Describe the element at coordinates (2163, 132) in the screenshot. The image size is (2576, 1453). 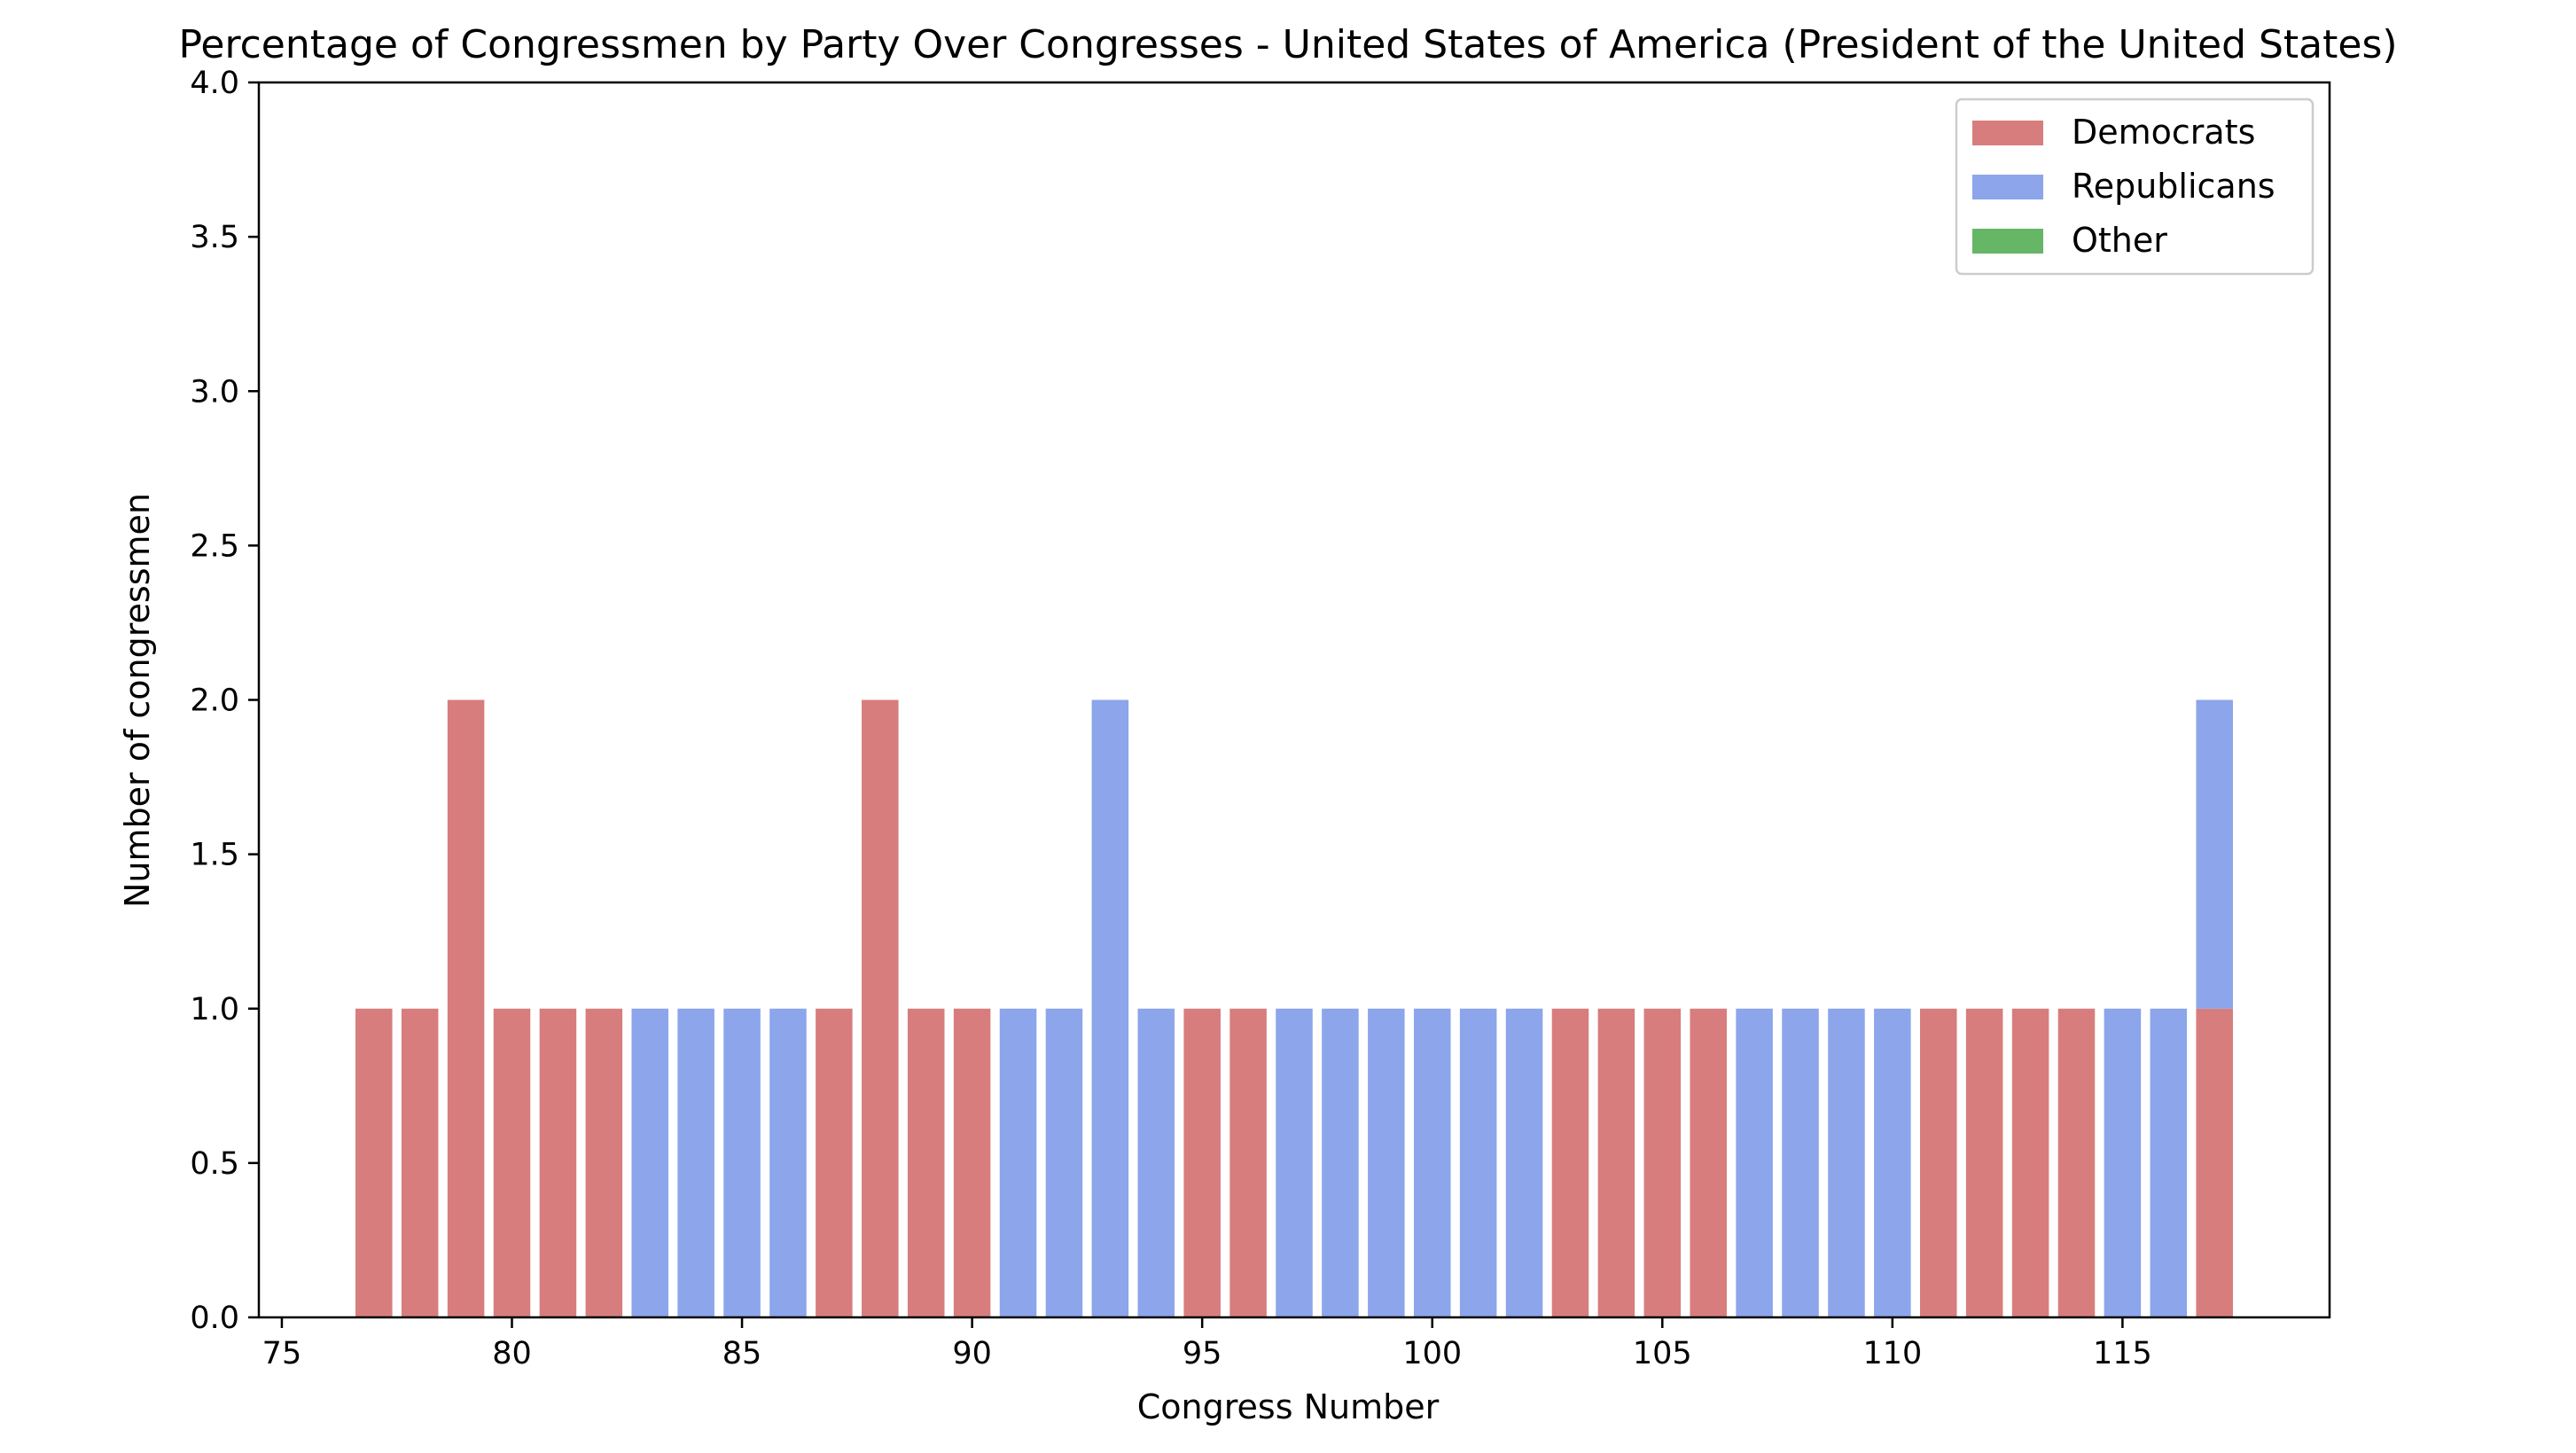
I see `legend-label-democrats: Democrats` at that location.